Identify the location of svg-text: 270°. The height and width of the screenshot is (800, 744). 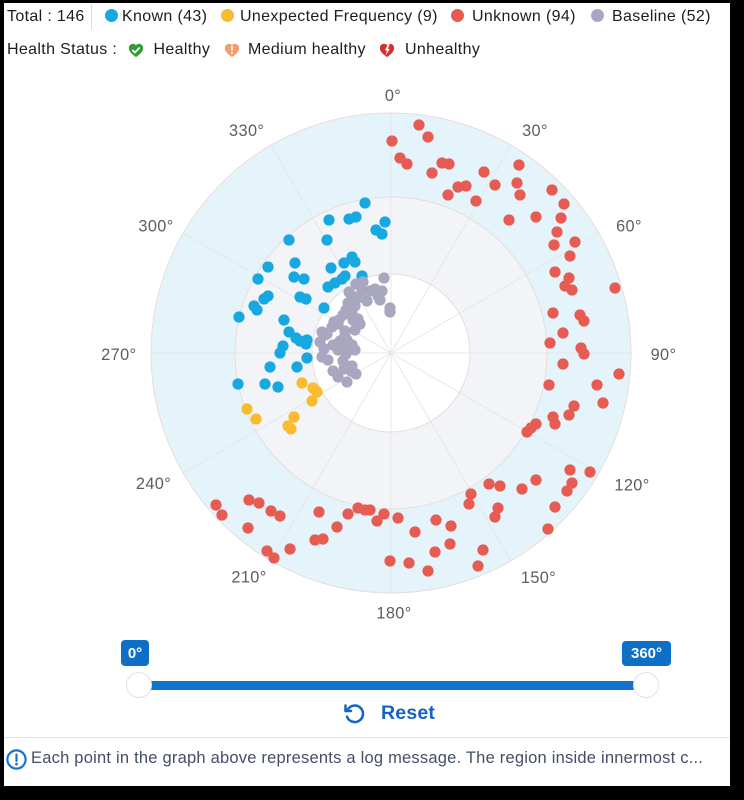
(118, 355).